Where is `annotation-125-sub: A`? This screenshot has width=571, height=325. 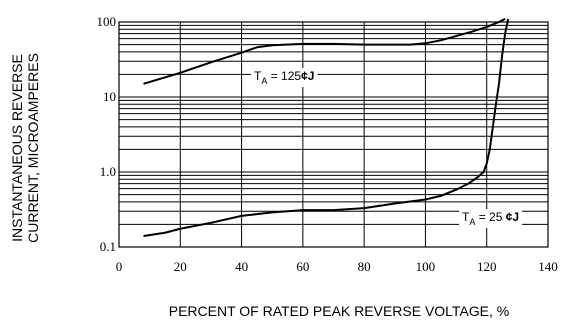 annotation-125-sub: A is located at coordinates (264, 81).